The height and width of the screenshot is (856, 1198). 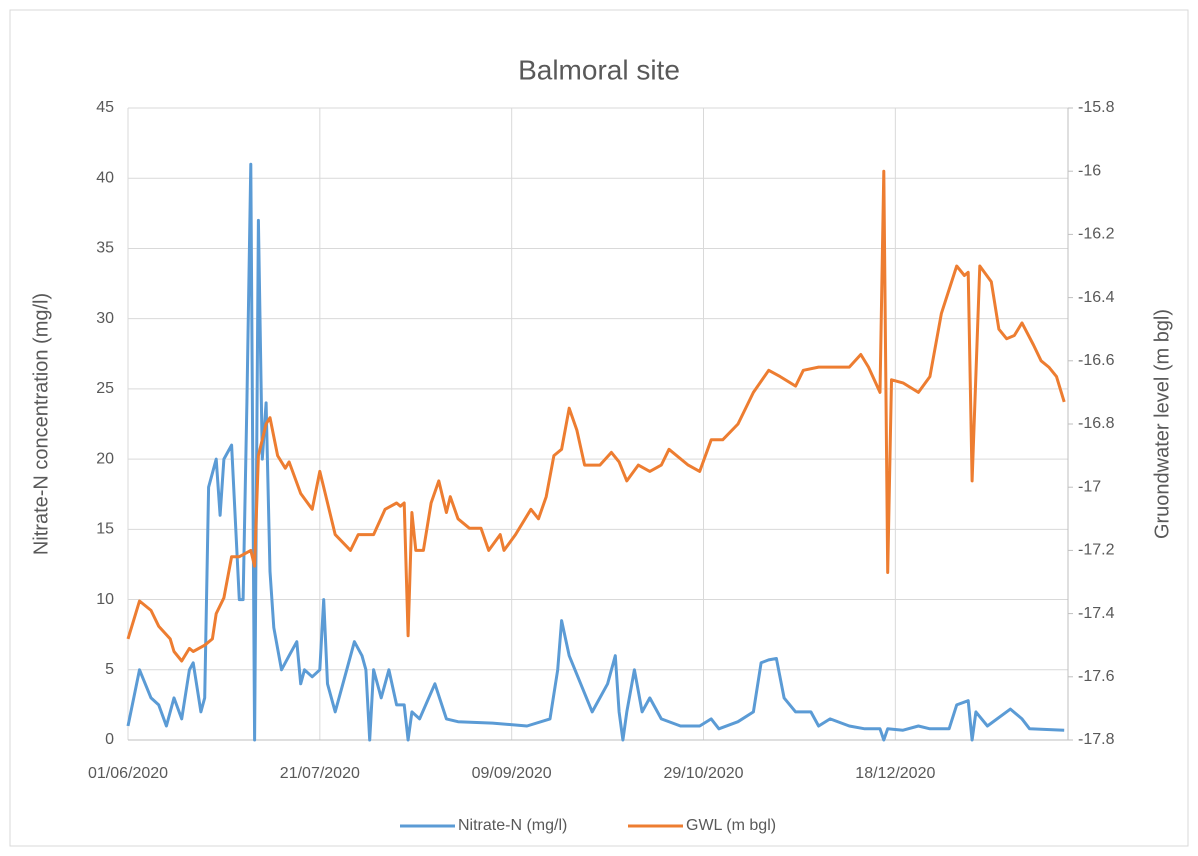 I want to click on legend-label: GWL (m bgl), so click(x=731, y=825).